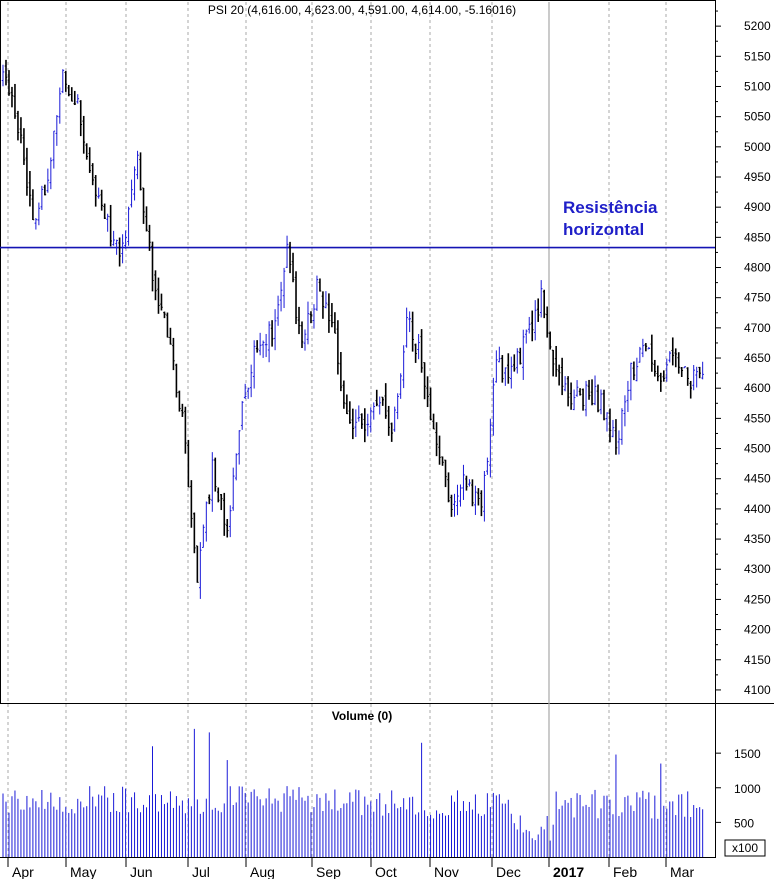  What do you see at coordinates (757, 237) in the screenshot?
I see `y-tick-label: 4850` at bounding box center [757, 237].